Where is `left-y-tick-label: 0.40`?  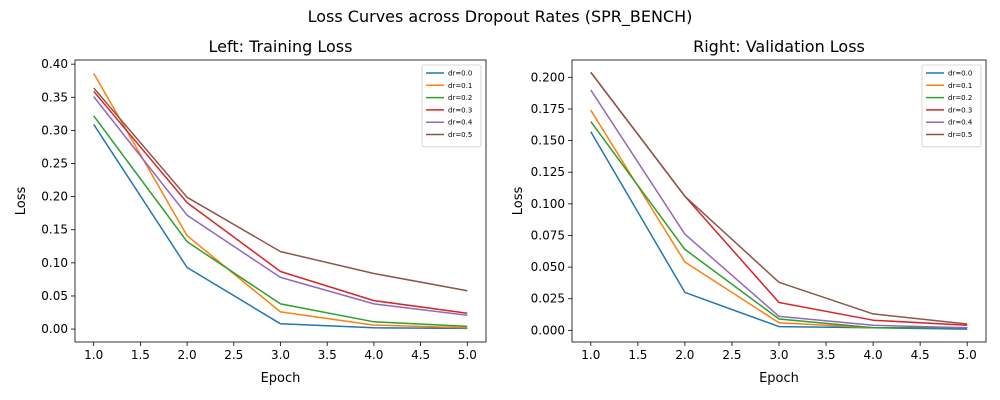
left-y-tick-label: 0.40 is located at coordinates (54, 64).